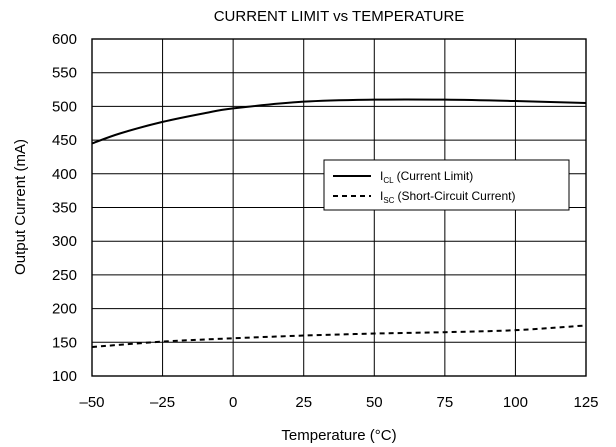 The width and height of the screenshot is (616, 447). I want to click on y-tick-label: 550, so click(64, 73).